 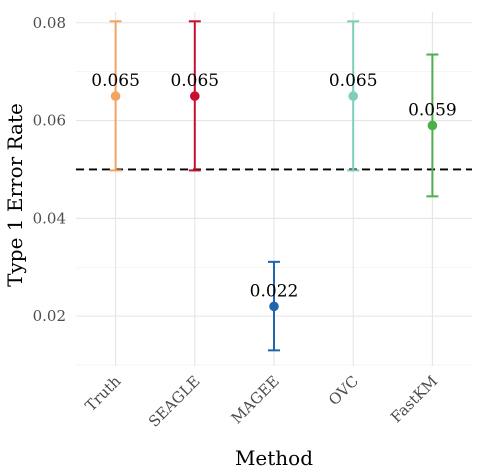 What do you see at coordinates (432, 110) in the screenshot?
I see `data-label-fastkm: 0.059` at bounding box center [432, 110].